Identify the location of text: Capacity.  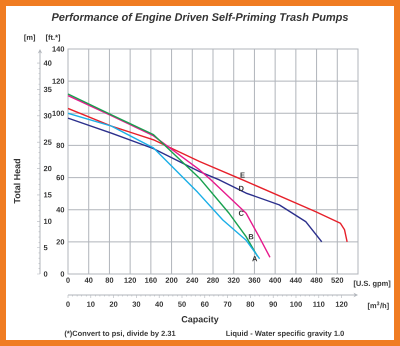
(200, 320).